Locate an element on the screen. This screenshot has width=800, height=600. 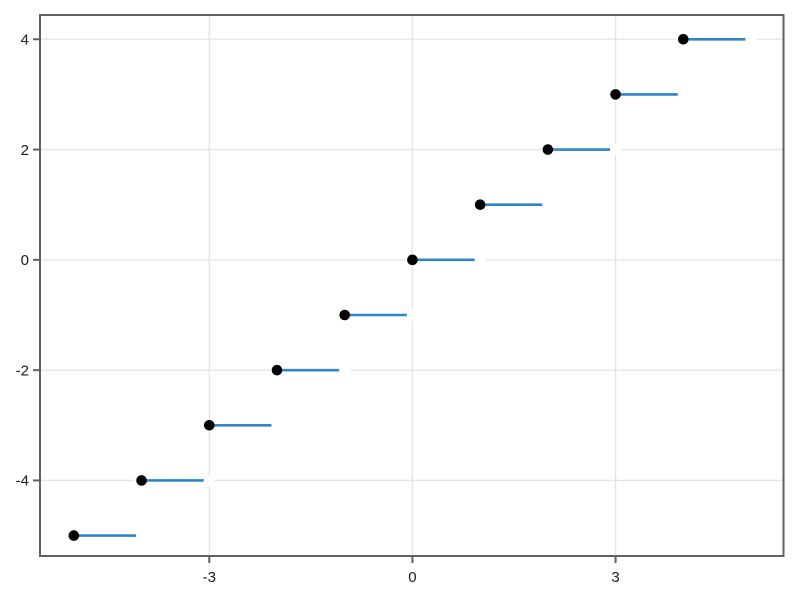
y-tick-label: -2 is located at coordinates (22, 370).